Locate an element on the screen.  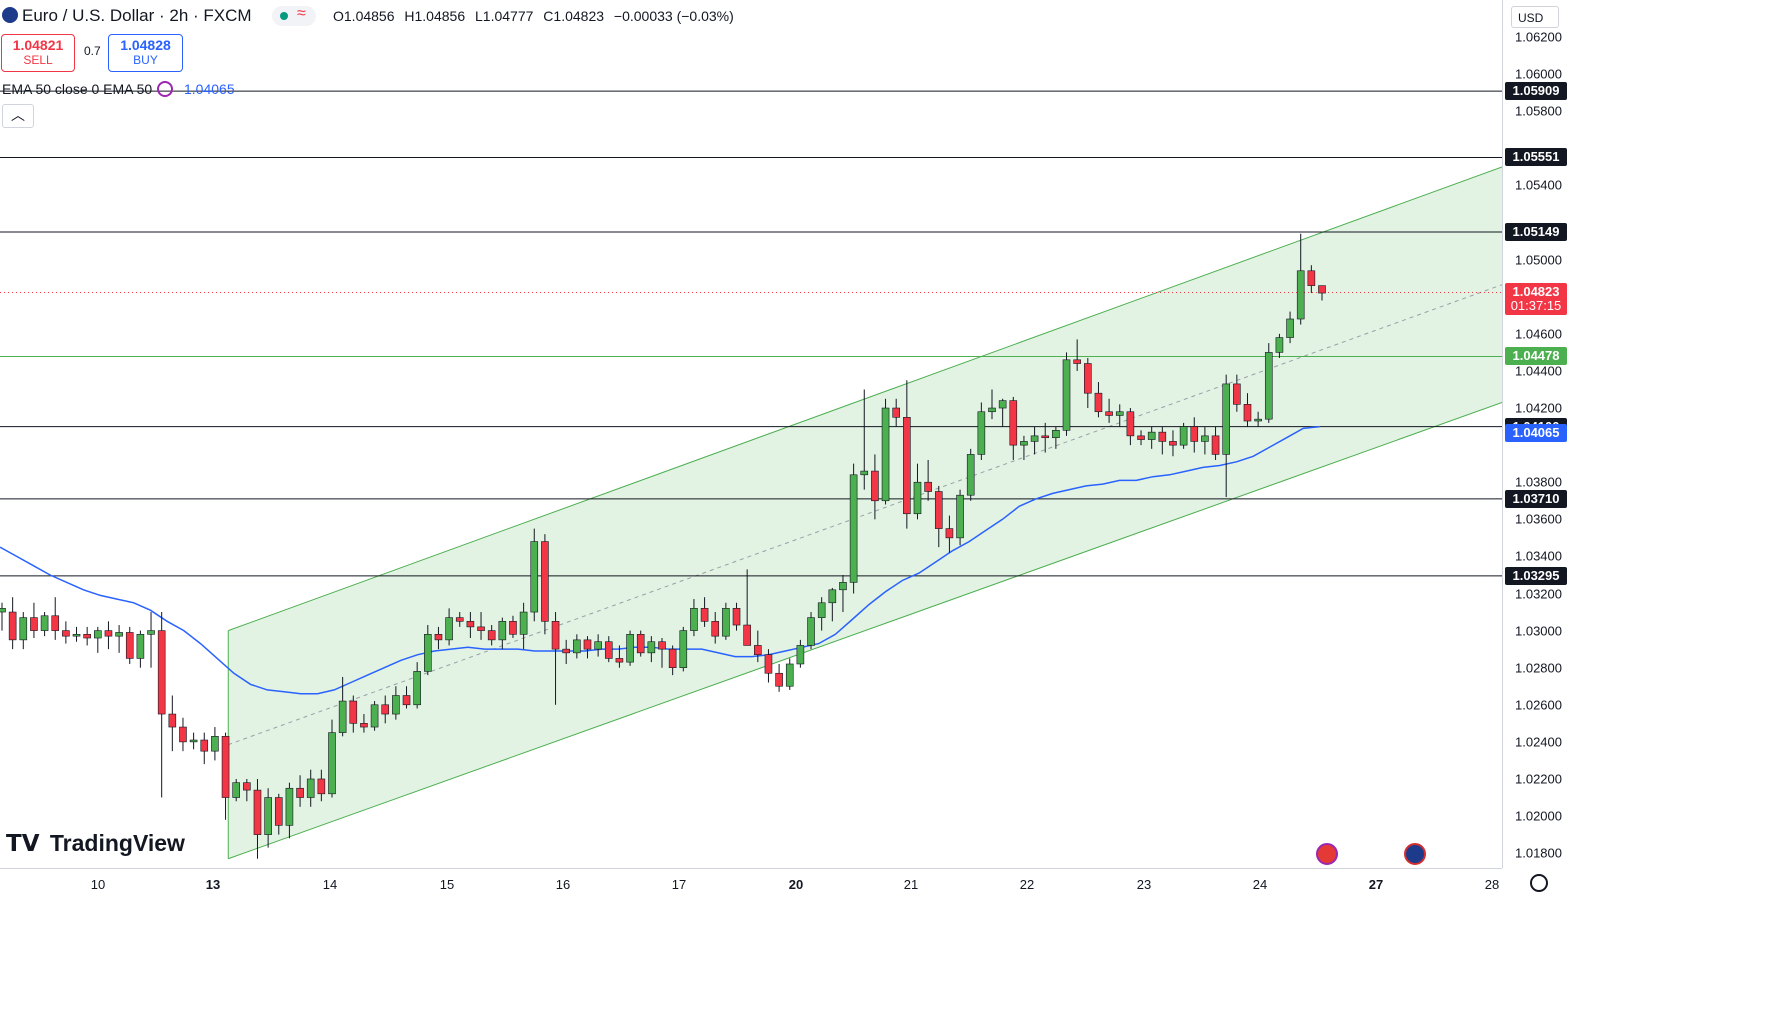
price-tick-label: 1.04200 is located at coordinates (1538, 408).